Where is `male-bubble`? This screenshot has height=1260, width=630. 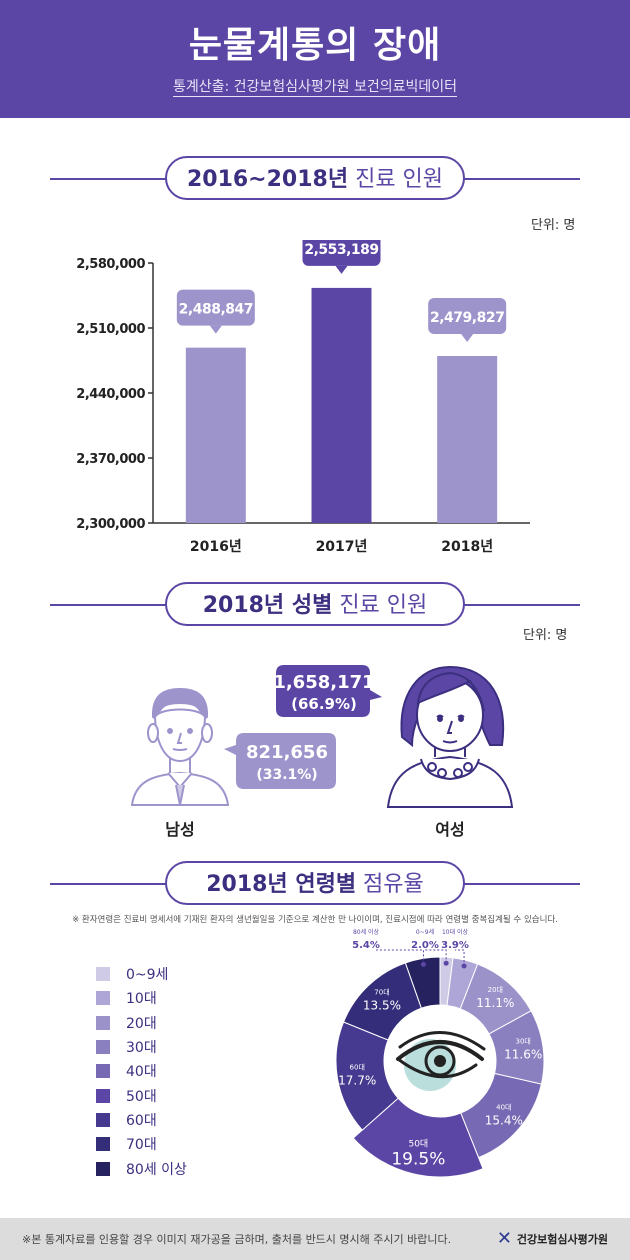
male-bubble is located at coordinates (280, 761).